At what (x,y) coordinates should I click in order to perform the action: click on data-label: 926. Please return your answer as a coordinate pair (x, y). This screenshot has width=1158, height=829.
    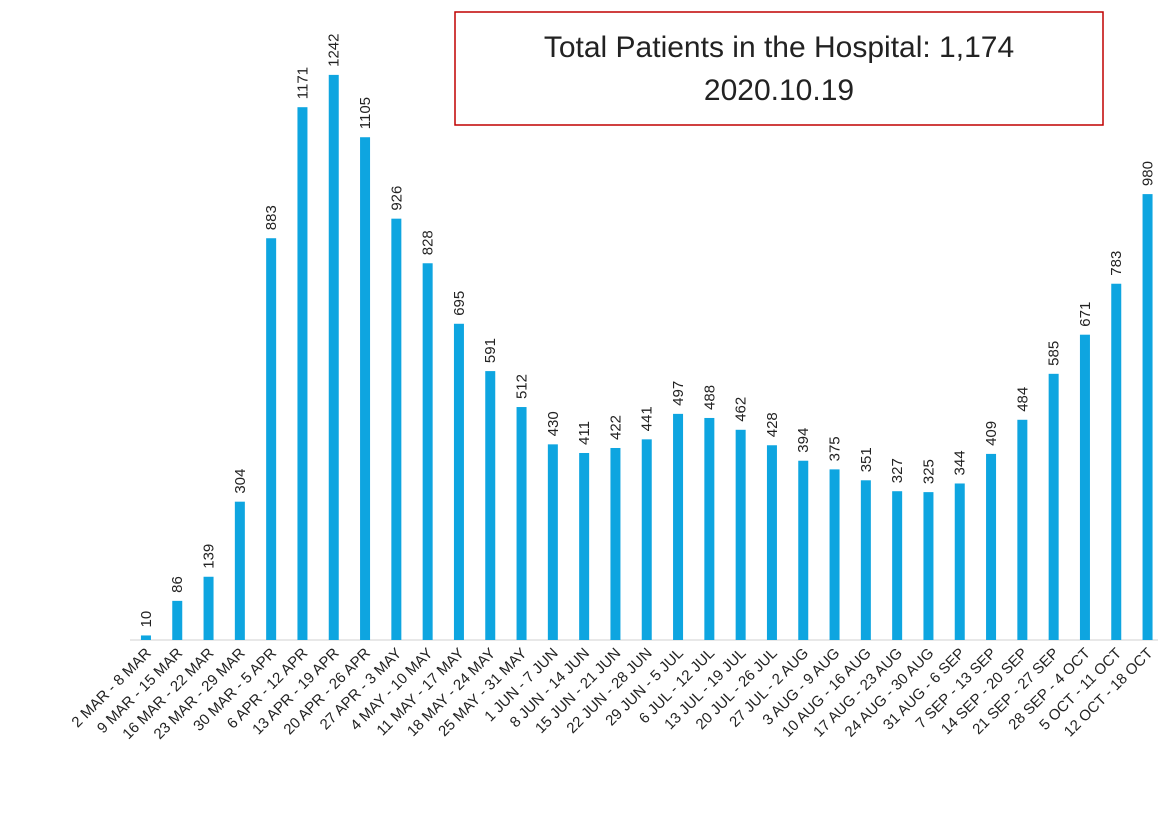
    Looking at the image, I should click on (396, 198).